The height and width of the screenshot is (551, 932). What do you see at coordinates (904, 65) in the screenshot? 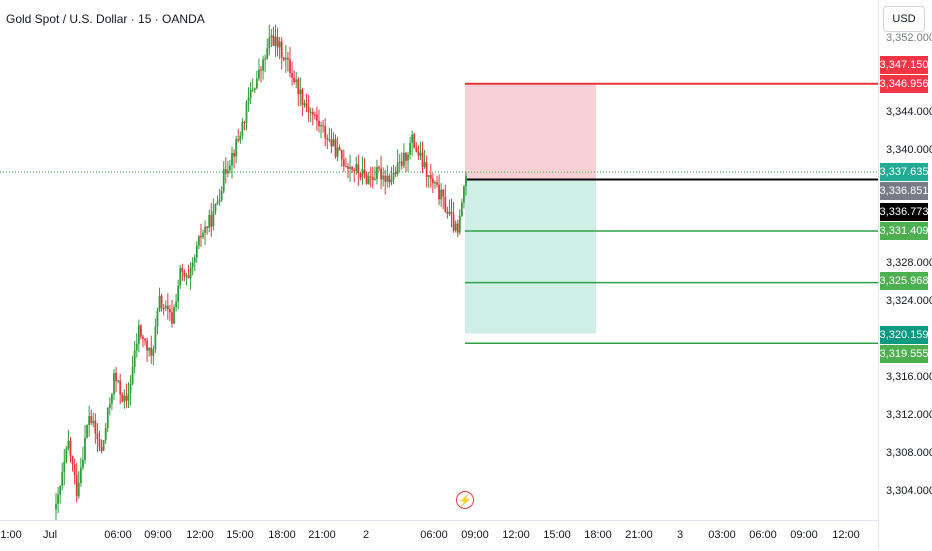
I see `stop-loss-price-badge: 3,347.150` at bounding box center [904, 65].